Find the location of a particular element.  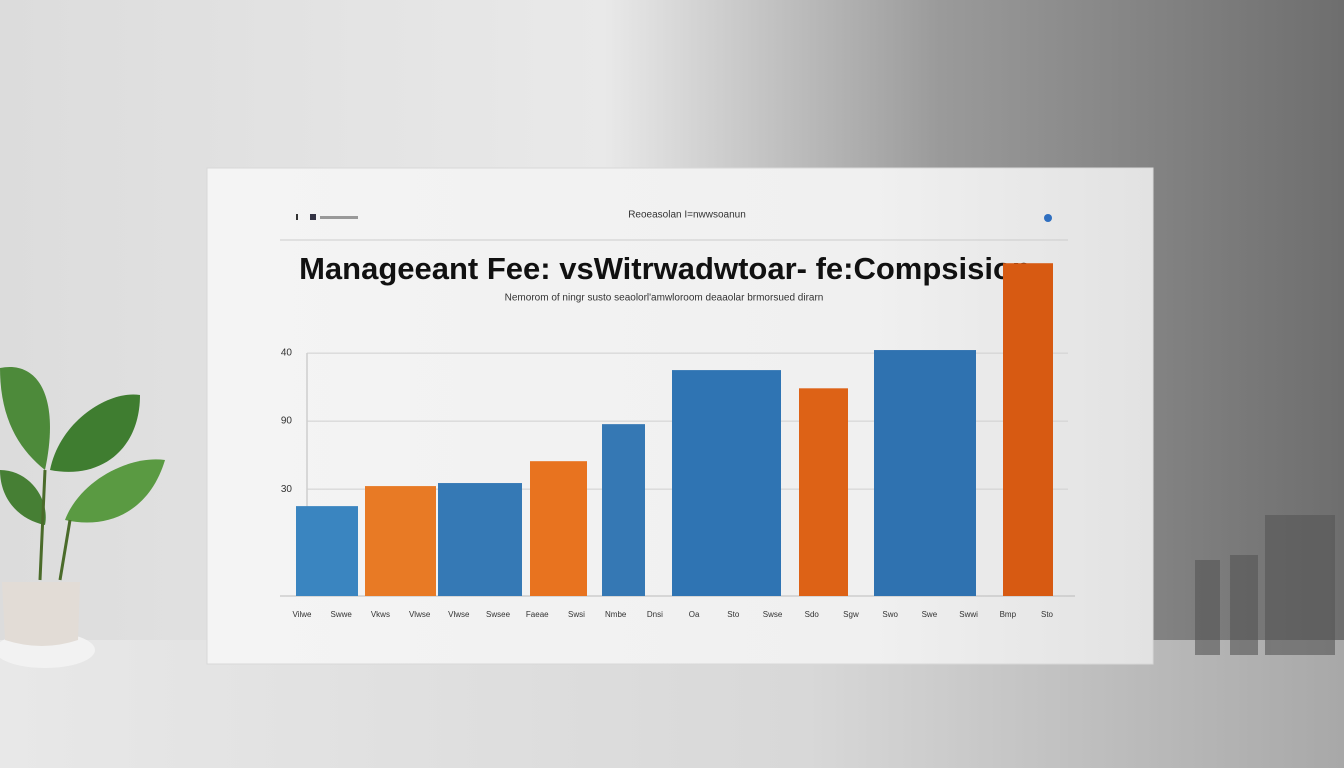

x-tick-label: Vkws is located at coordinates (380, 614).